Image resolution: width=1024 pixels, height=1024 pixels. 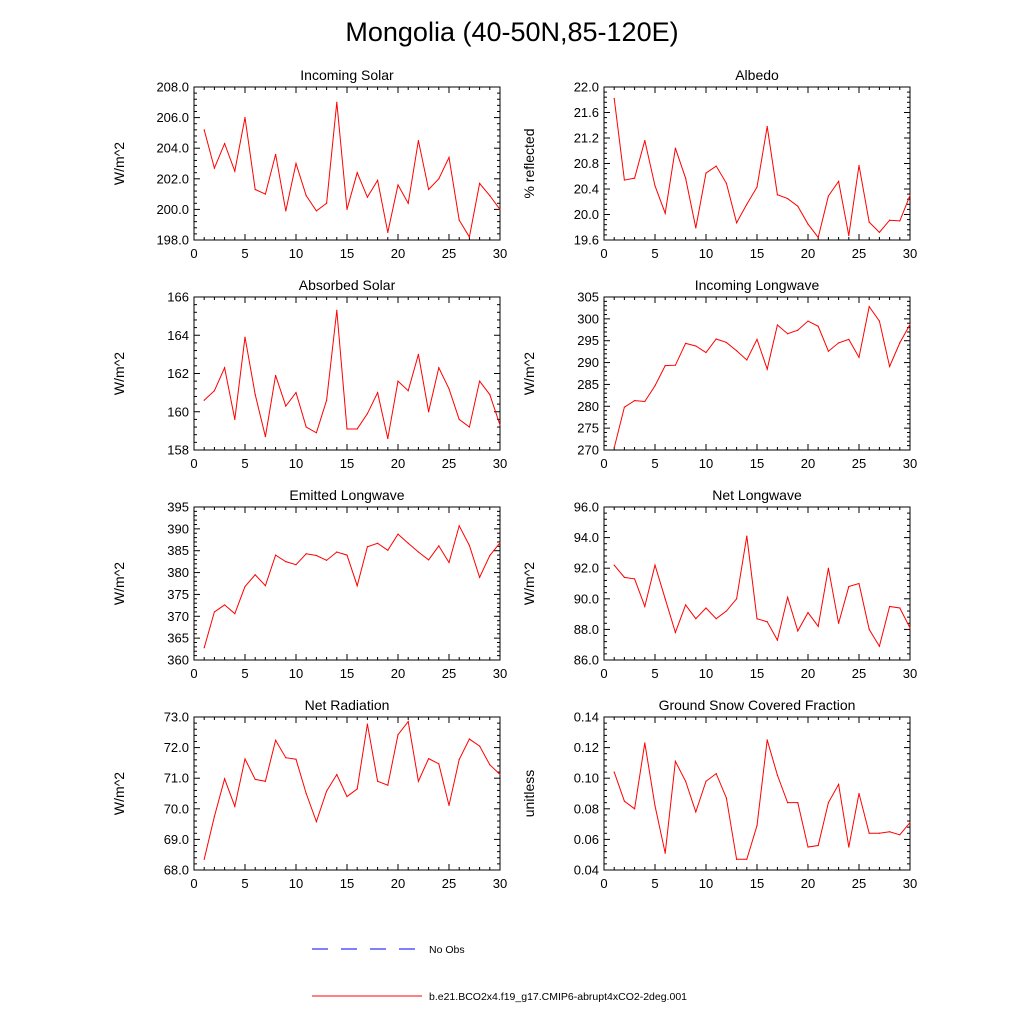 I want to click on y-tick-label: 68.0, so click(x=176, y=870).